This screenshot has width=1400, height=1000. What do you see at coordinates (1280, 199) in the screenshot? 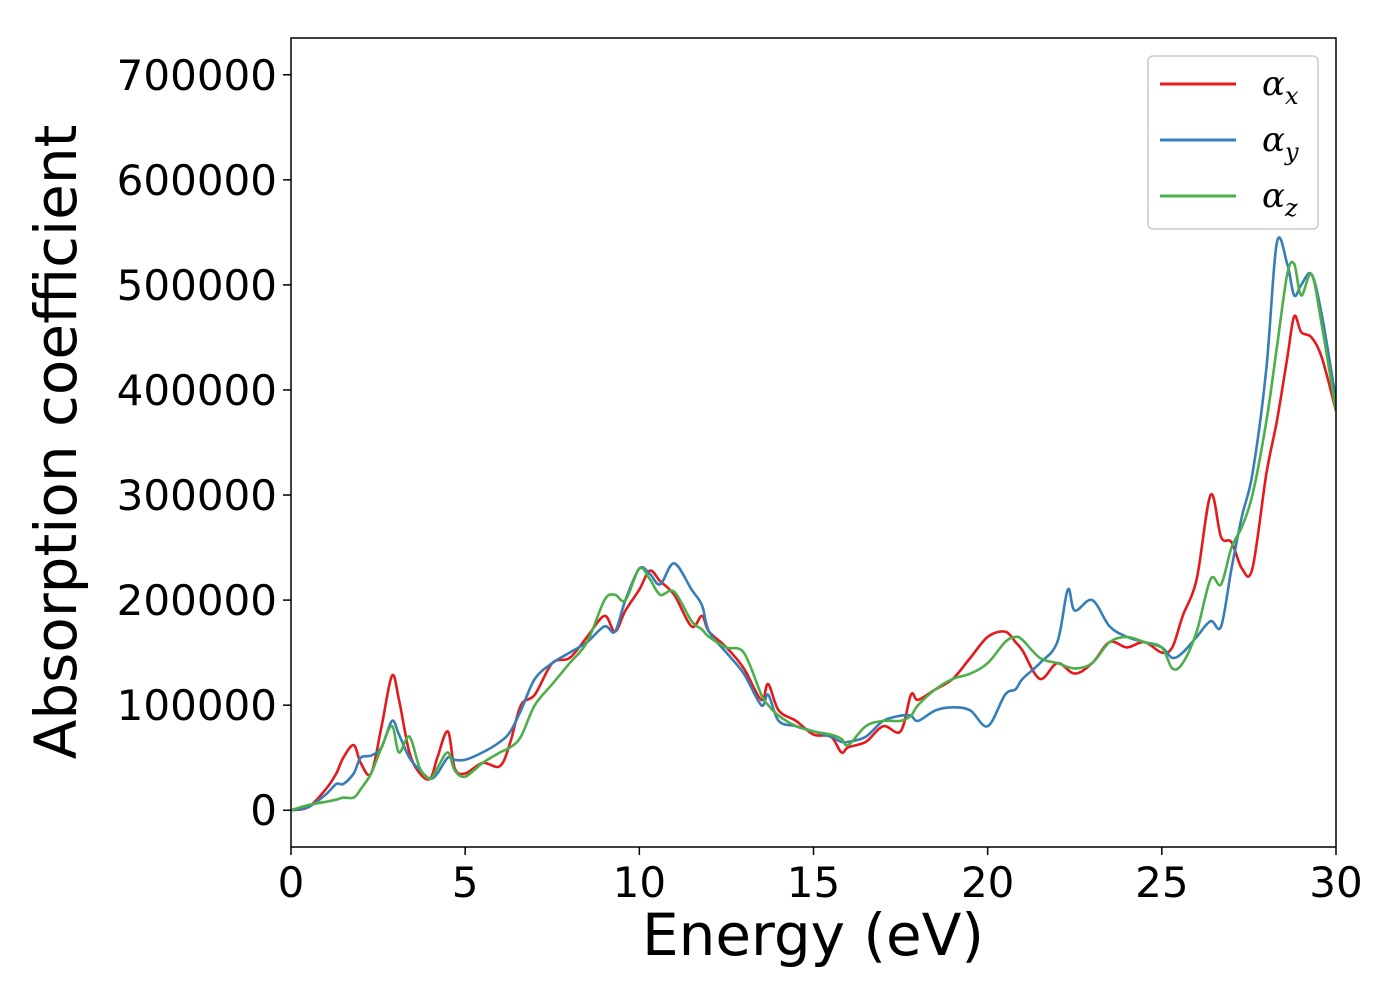
I see `legend-label-z: αz` at bounding box center [1280, 199].